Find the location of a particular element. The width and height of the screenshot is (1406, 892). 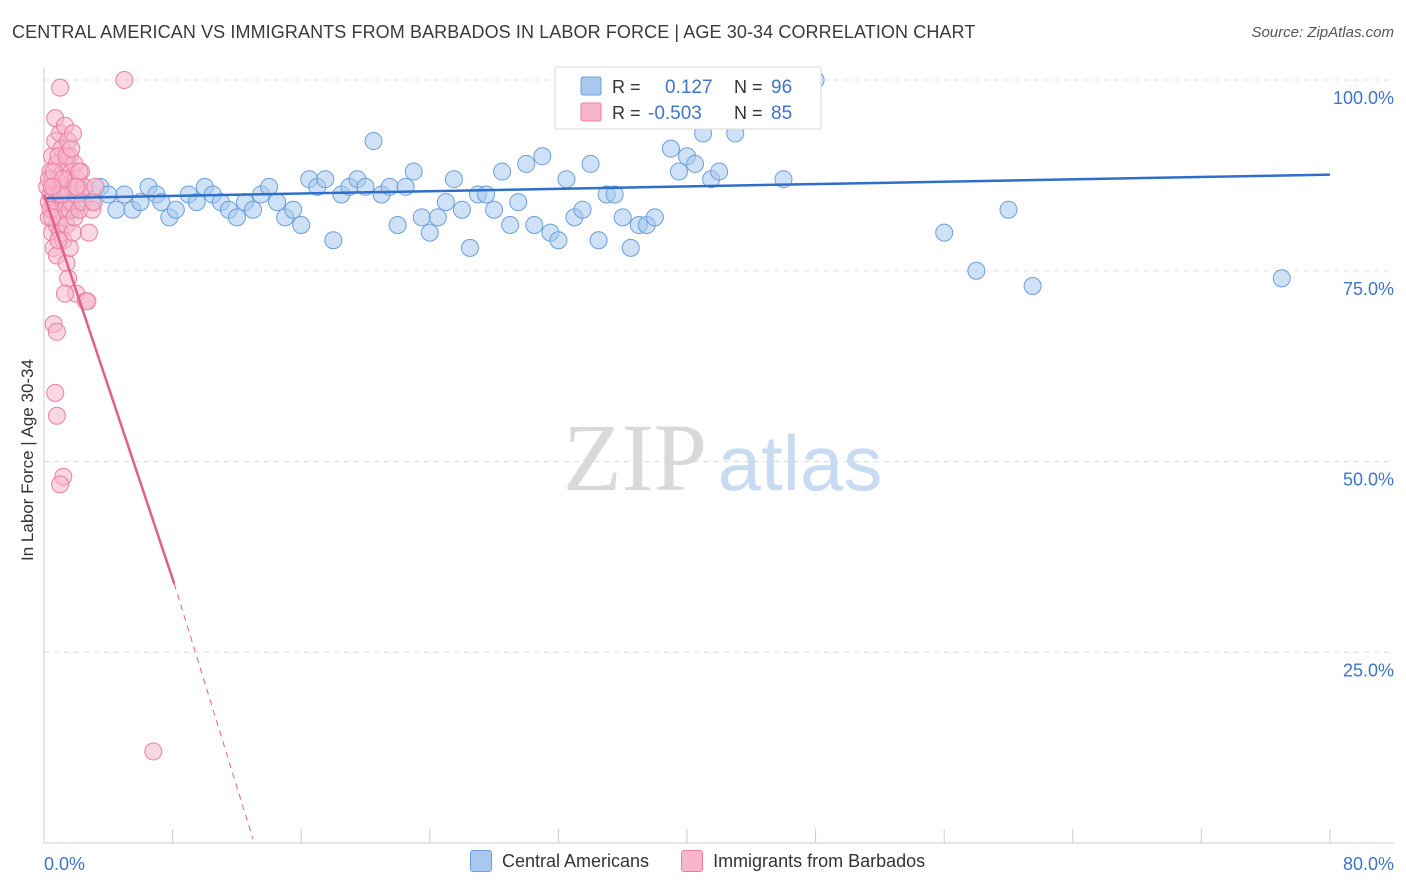

watermark: ZIP atlas is located at coordinates (722, 457).